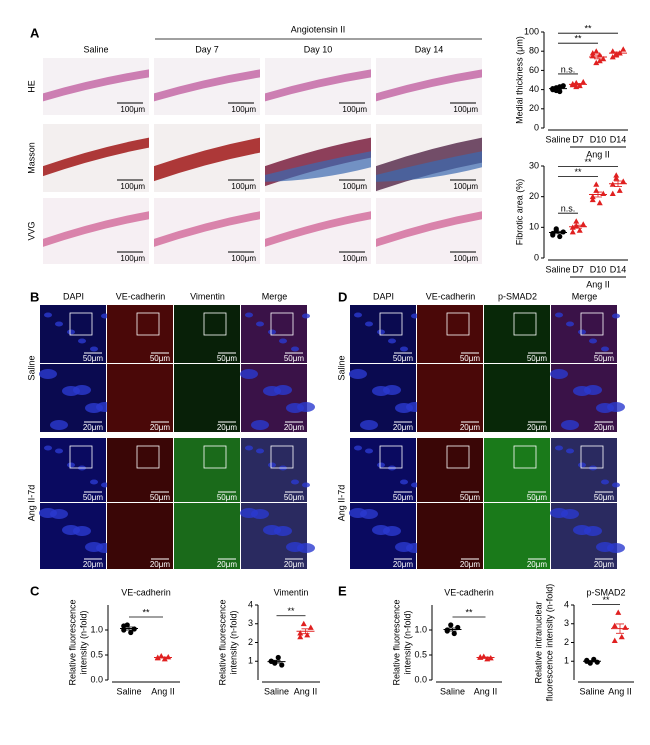 The image size is (650, 745). I want to click on y-tick-label: 0.0, so click(420, 679).